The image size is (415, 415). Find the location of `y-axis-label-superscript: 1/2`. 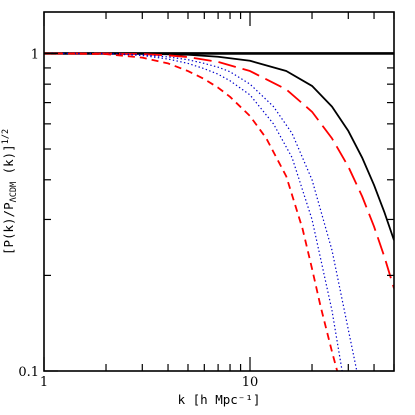

y-axis-label-superscript: 1/2 is located at coordinates (6, 136).